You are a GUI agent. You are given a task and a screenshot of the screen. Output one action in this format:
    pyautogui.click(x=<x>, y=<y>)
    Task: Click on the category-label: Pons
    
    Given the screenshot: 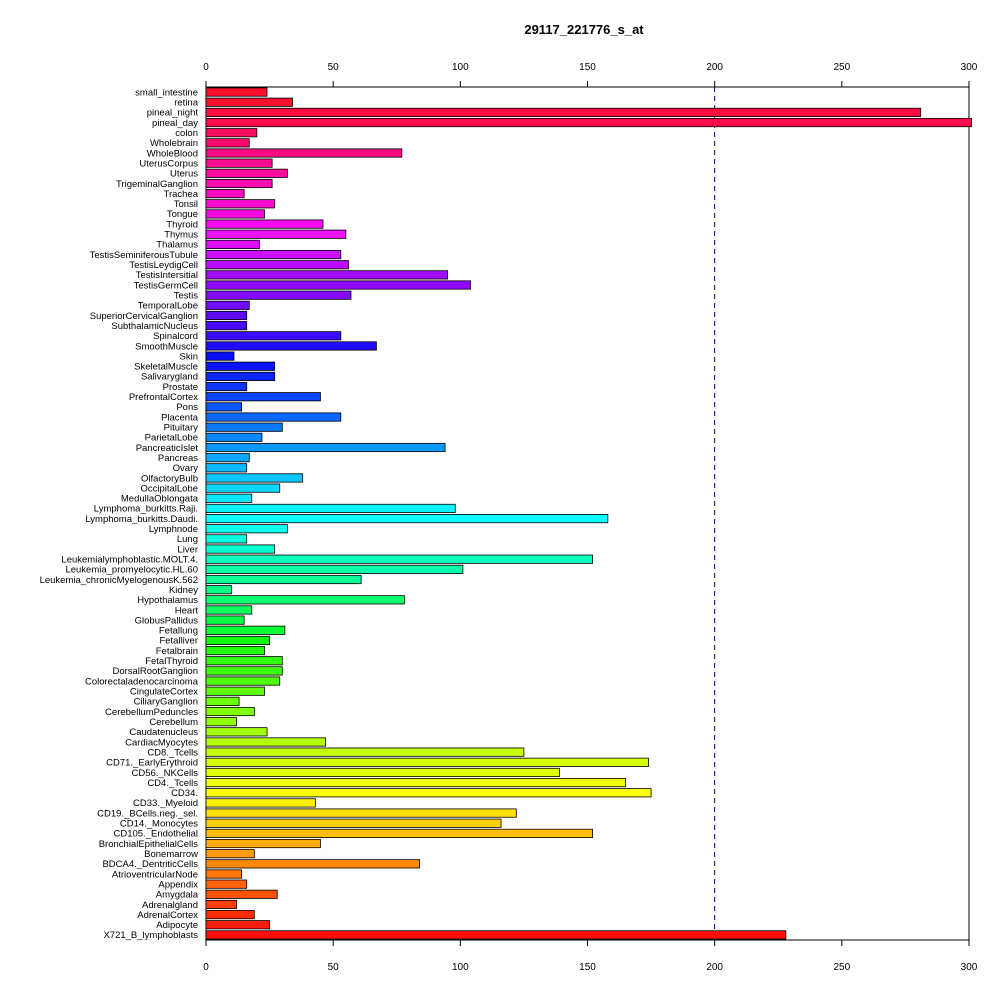 What is the action you would take?
    pyautogui.click(x=187, y=407)
    